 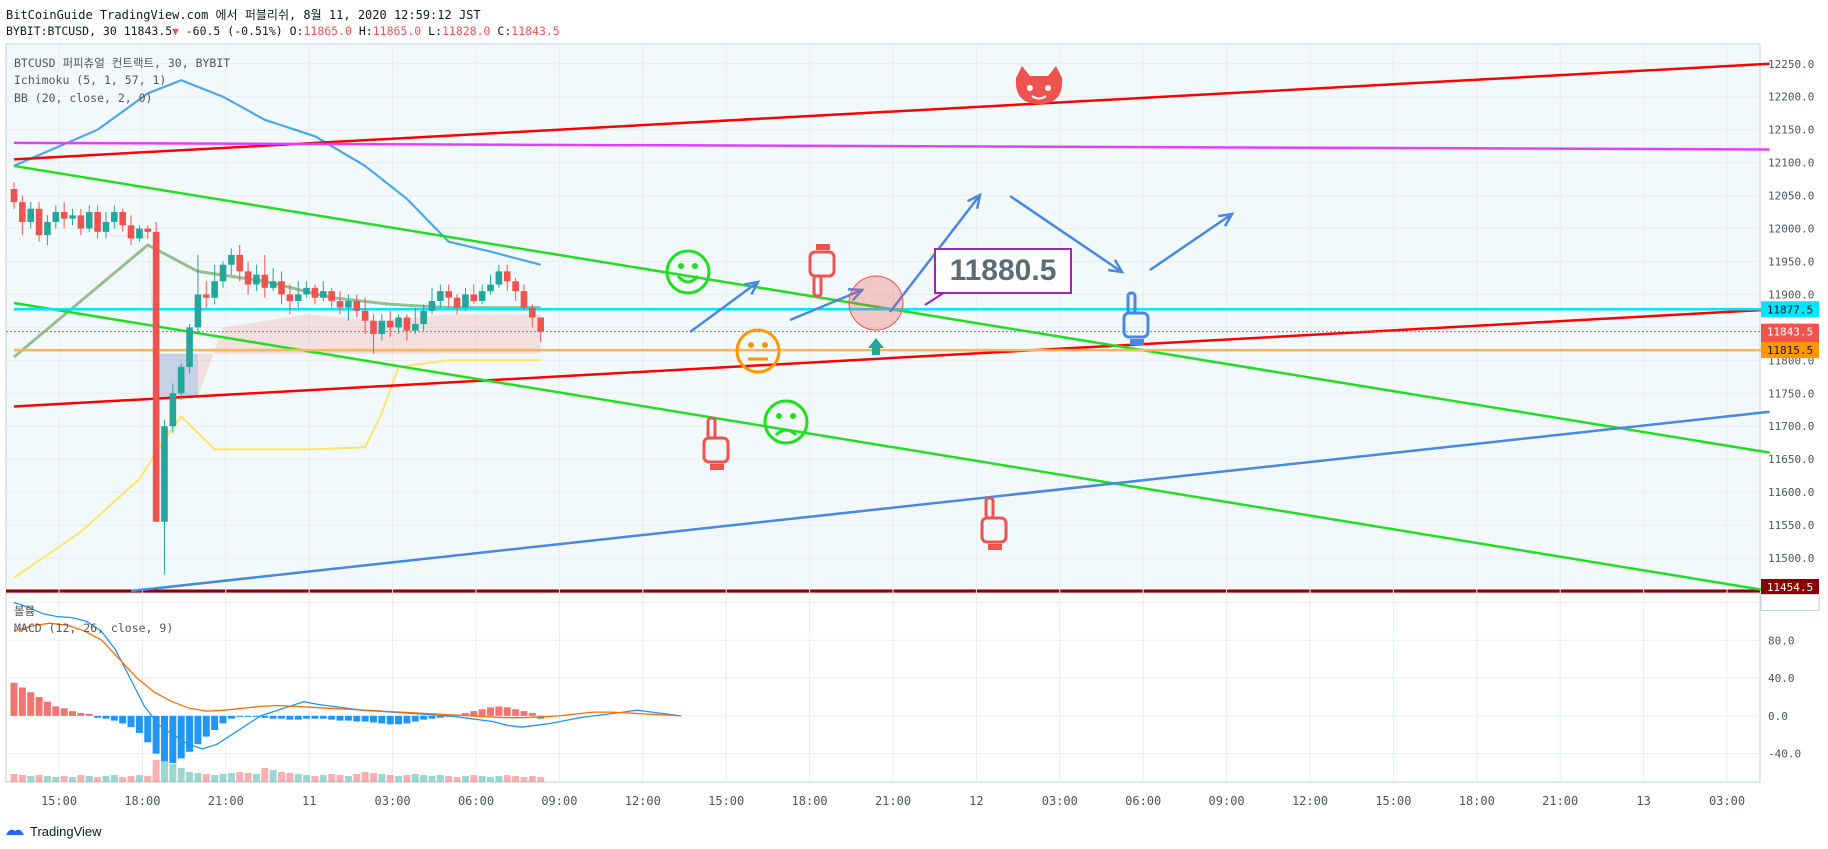 I want to click on legend-bb: BB (20, close, 2, 0), so click(x=83, y=98).